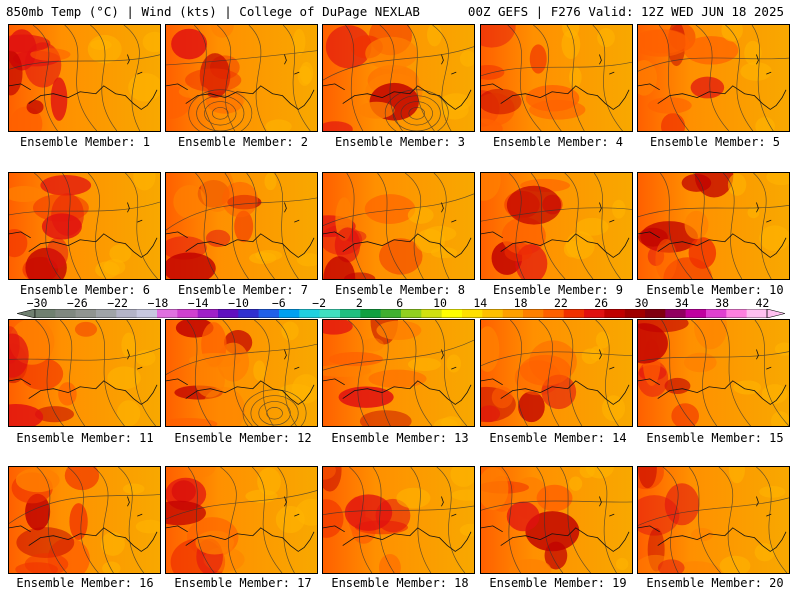 Image resolution: width=800 pixels, height=600 pixels. What do you see at coordinates (520, 303) in the screenshot?
I see `colorbar-tick-label: 18` at bounding box center [520, 303].